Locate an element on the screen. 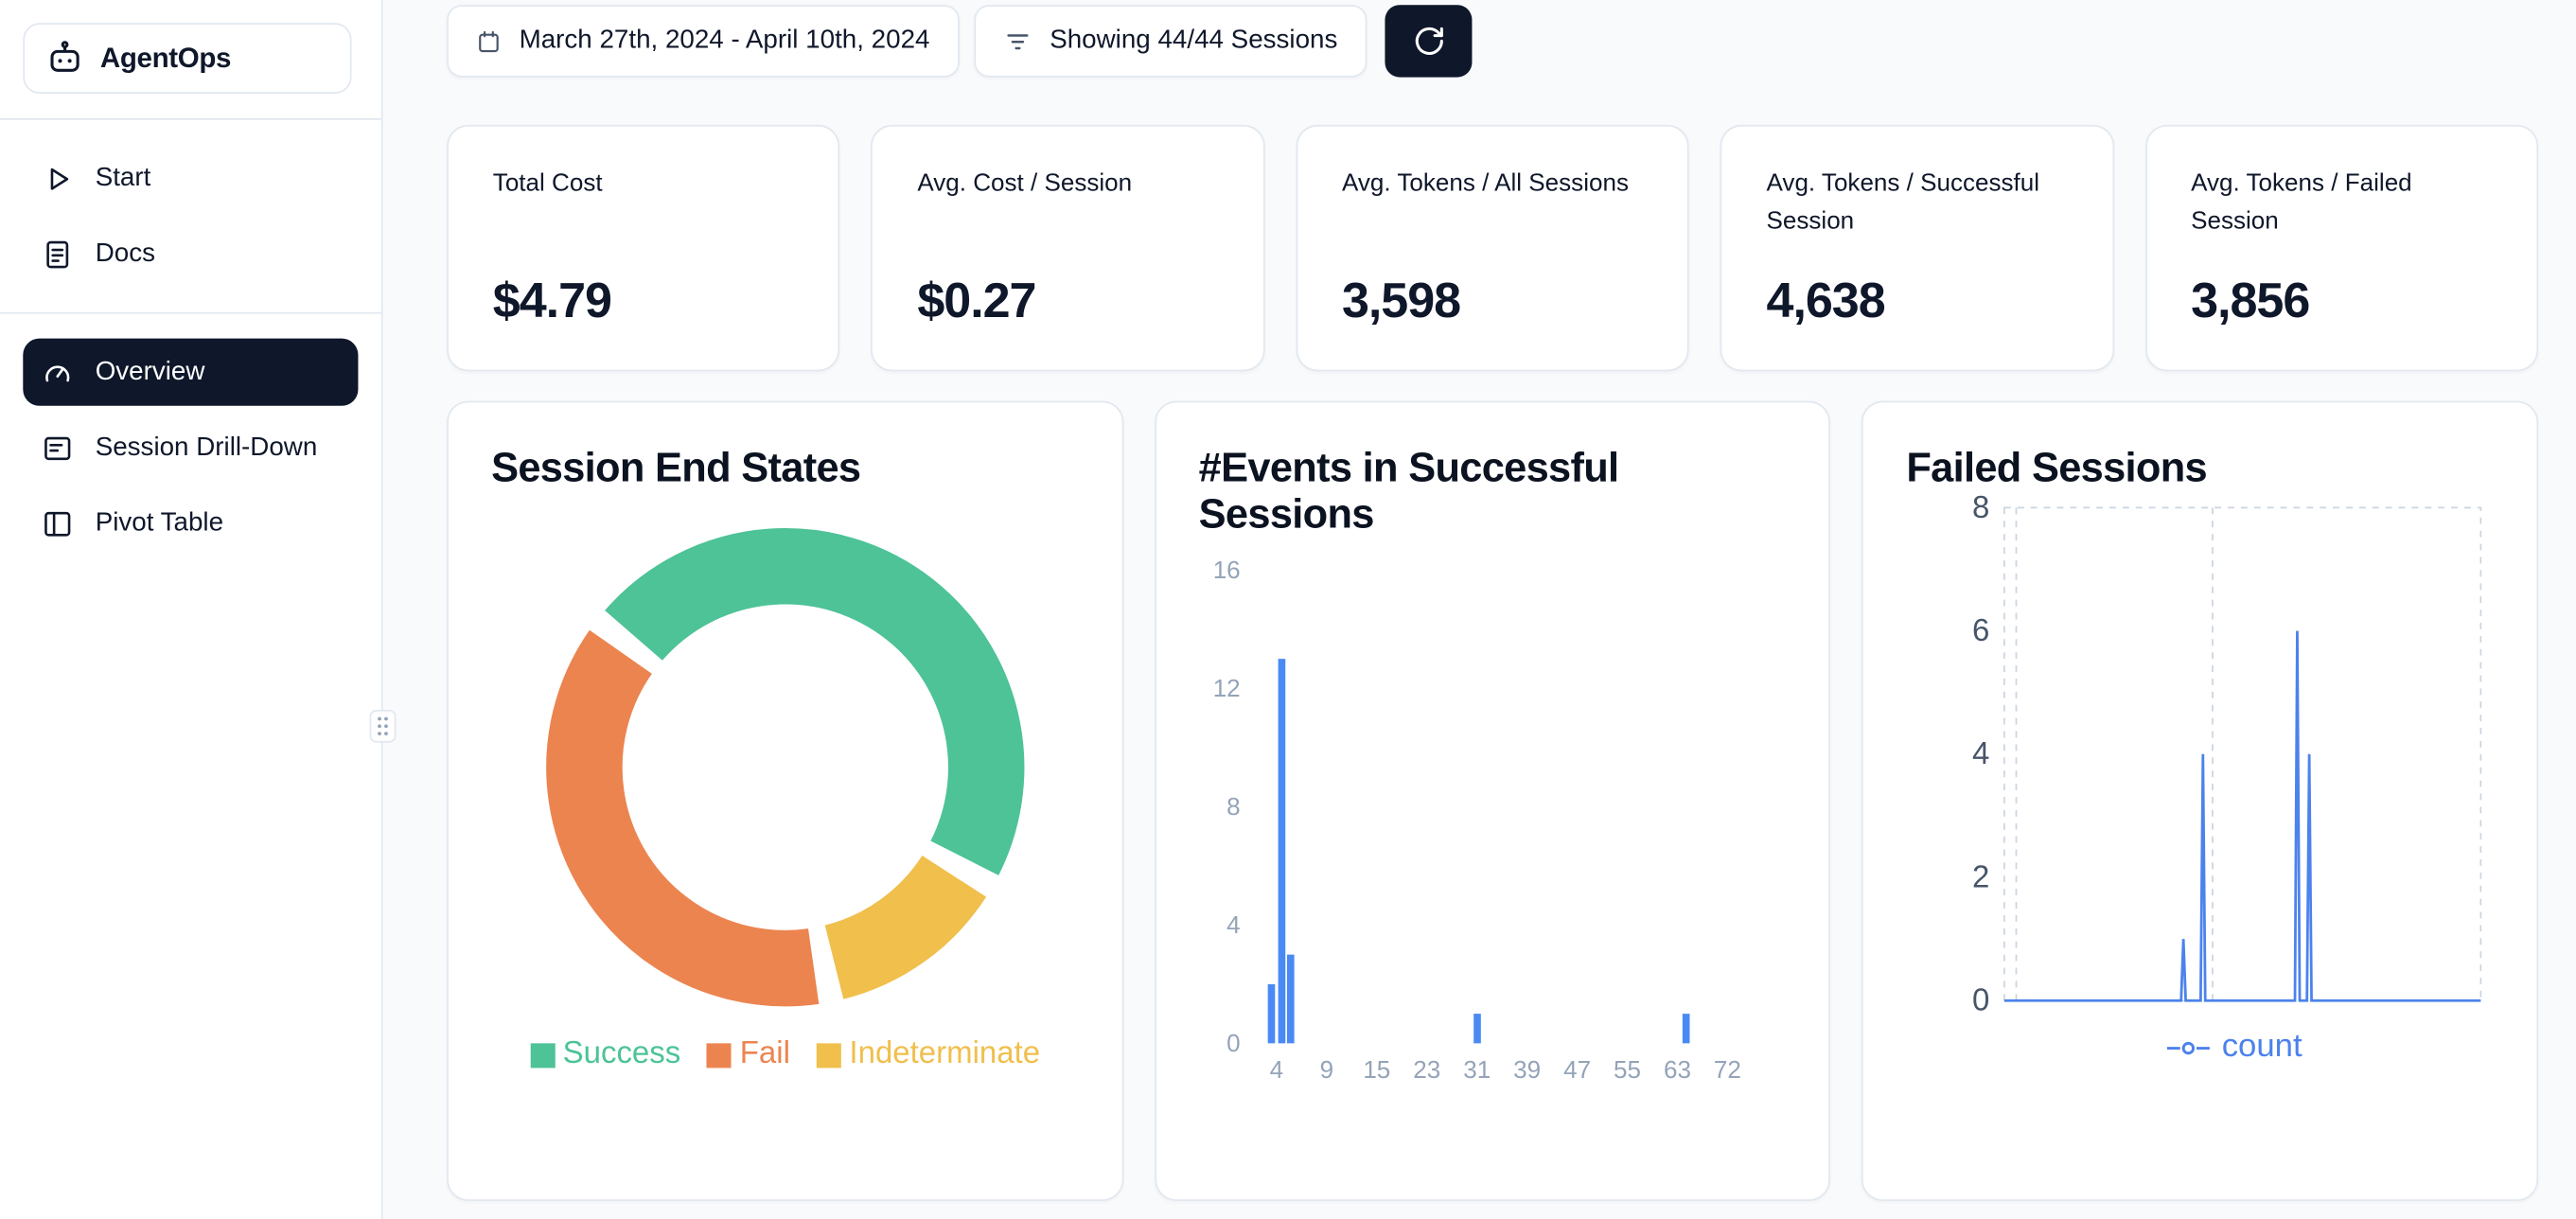  sidebar-item-label: Docs is located at coordinates (125, 253).